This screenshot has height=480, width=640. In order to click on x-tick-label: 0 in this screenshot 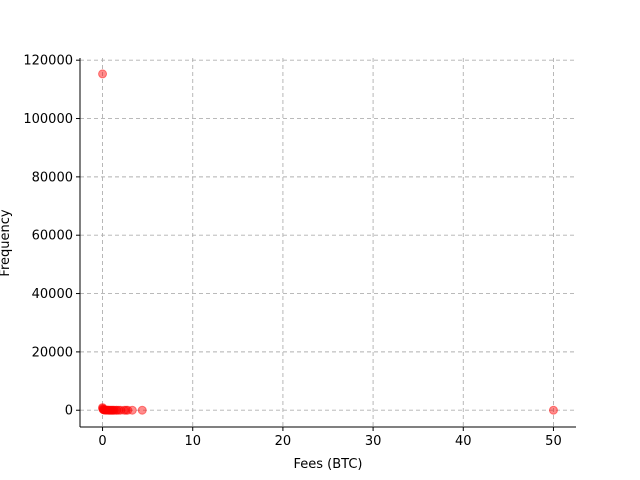, I will do `click(102, 441)`.